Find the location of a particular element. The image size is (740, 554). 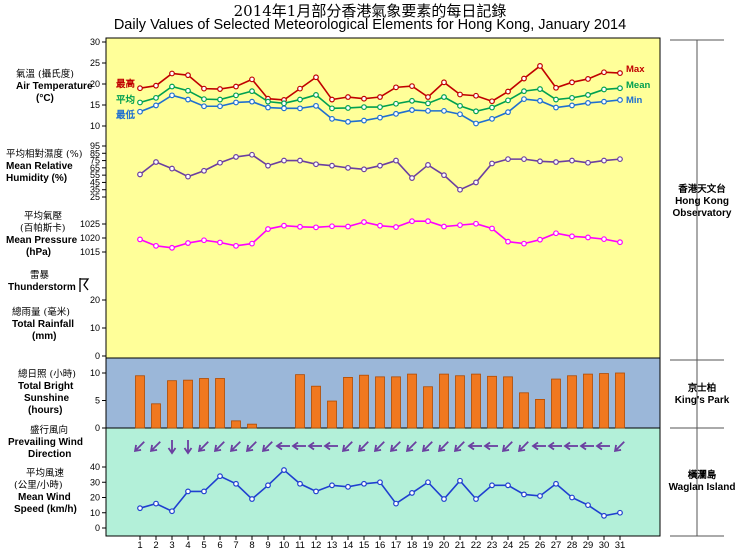

x-tick-label: 20 is located at coordinates (444, 545).